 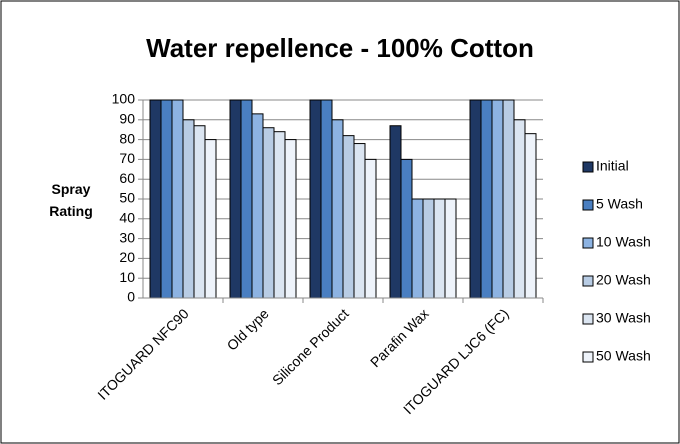 I want to click on legend-label: 10 Wash, so click(x=623, y=242).